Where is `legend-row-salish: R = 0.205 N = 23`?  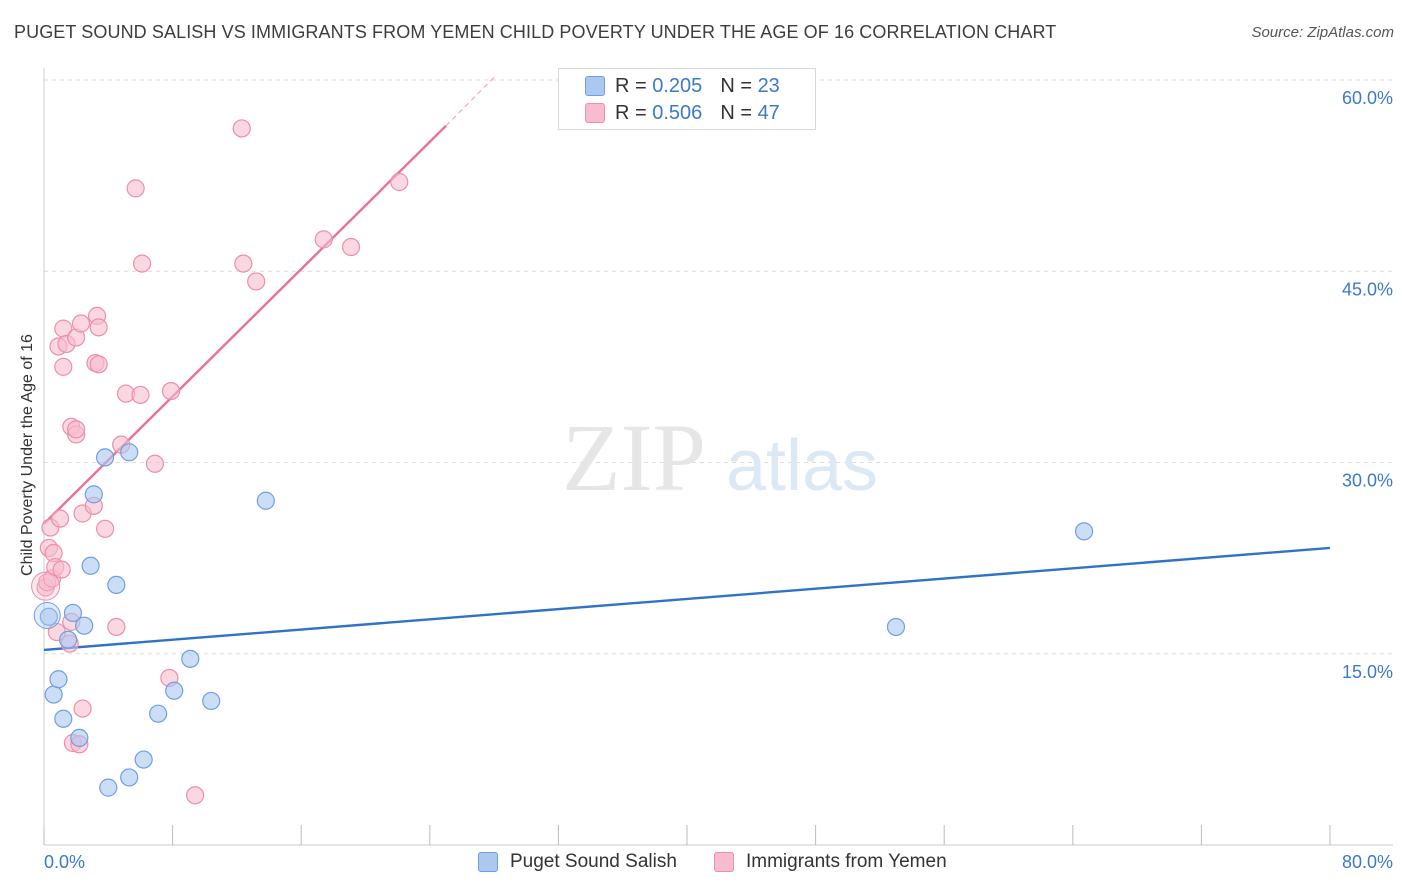 legend-row-salish: R = 0.205 N = 23 is located at coordinates (682, 86).